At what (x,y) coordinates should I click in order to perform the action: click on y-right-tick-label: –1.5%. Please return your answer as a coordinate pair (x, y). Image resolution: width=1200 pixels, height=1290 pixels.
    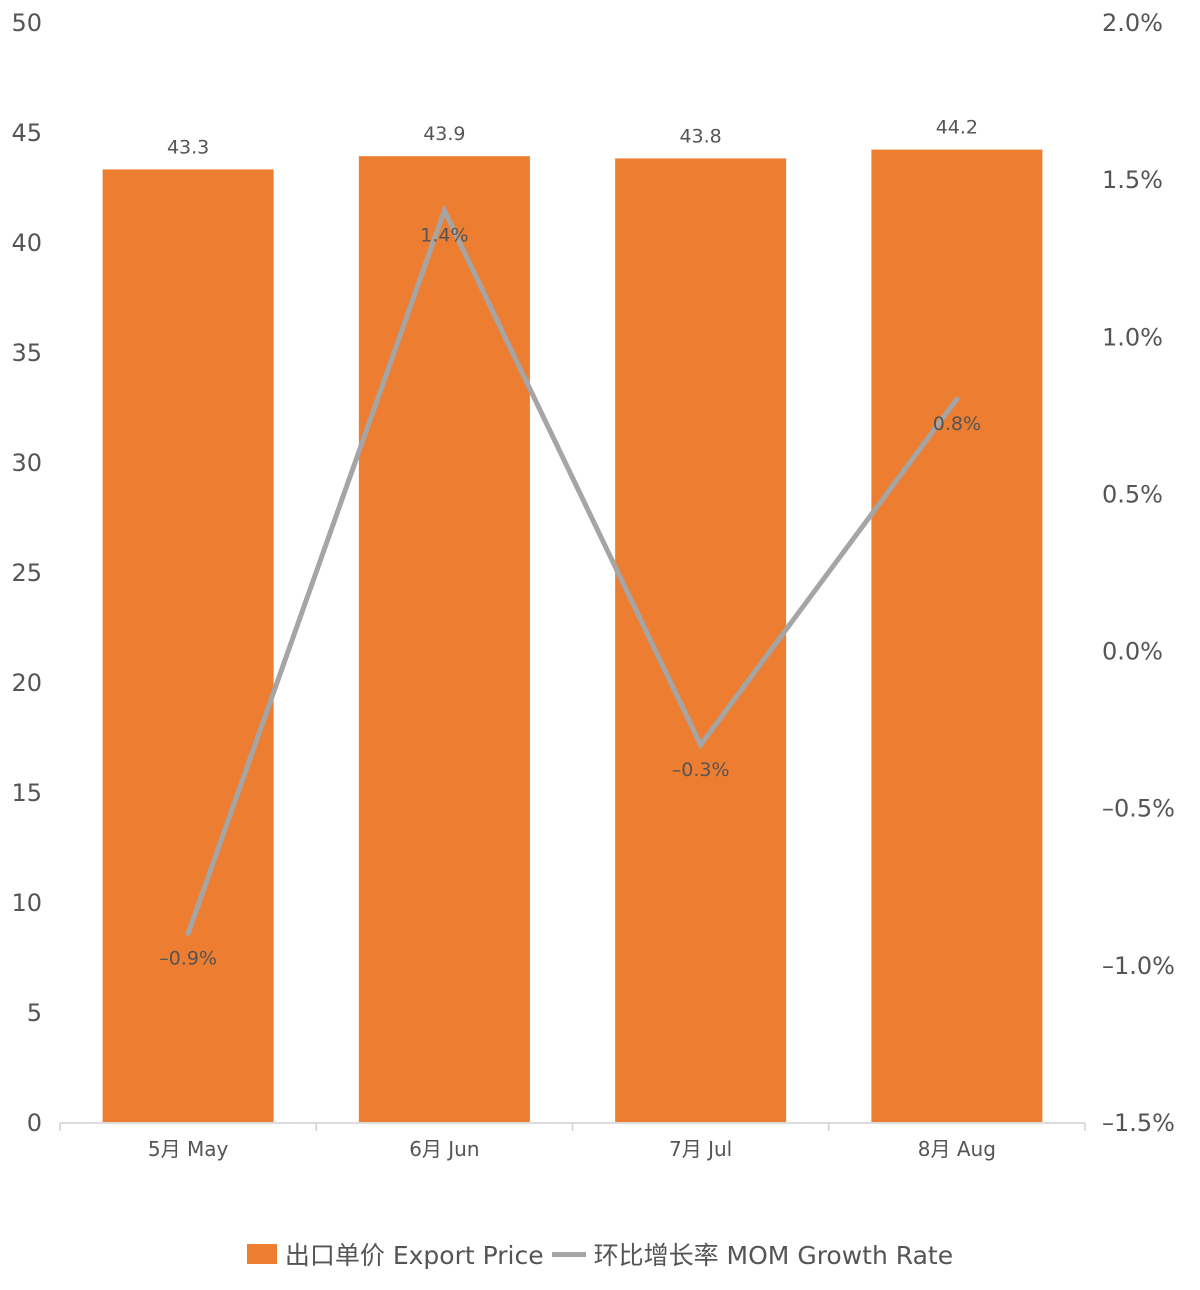
    Looking at the image, I should click on (1138, 1123).